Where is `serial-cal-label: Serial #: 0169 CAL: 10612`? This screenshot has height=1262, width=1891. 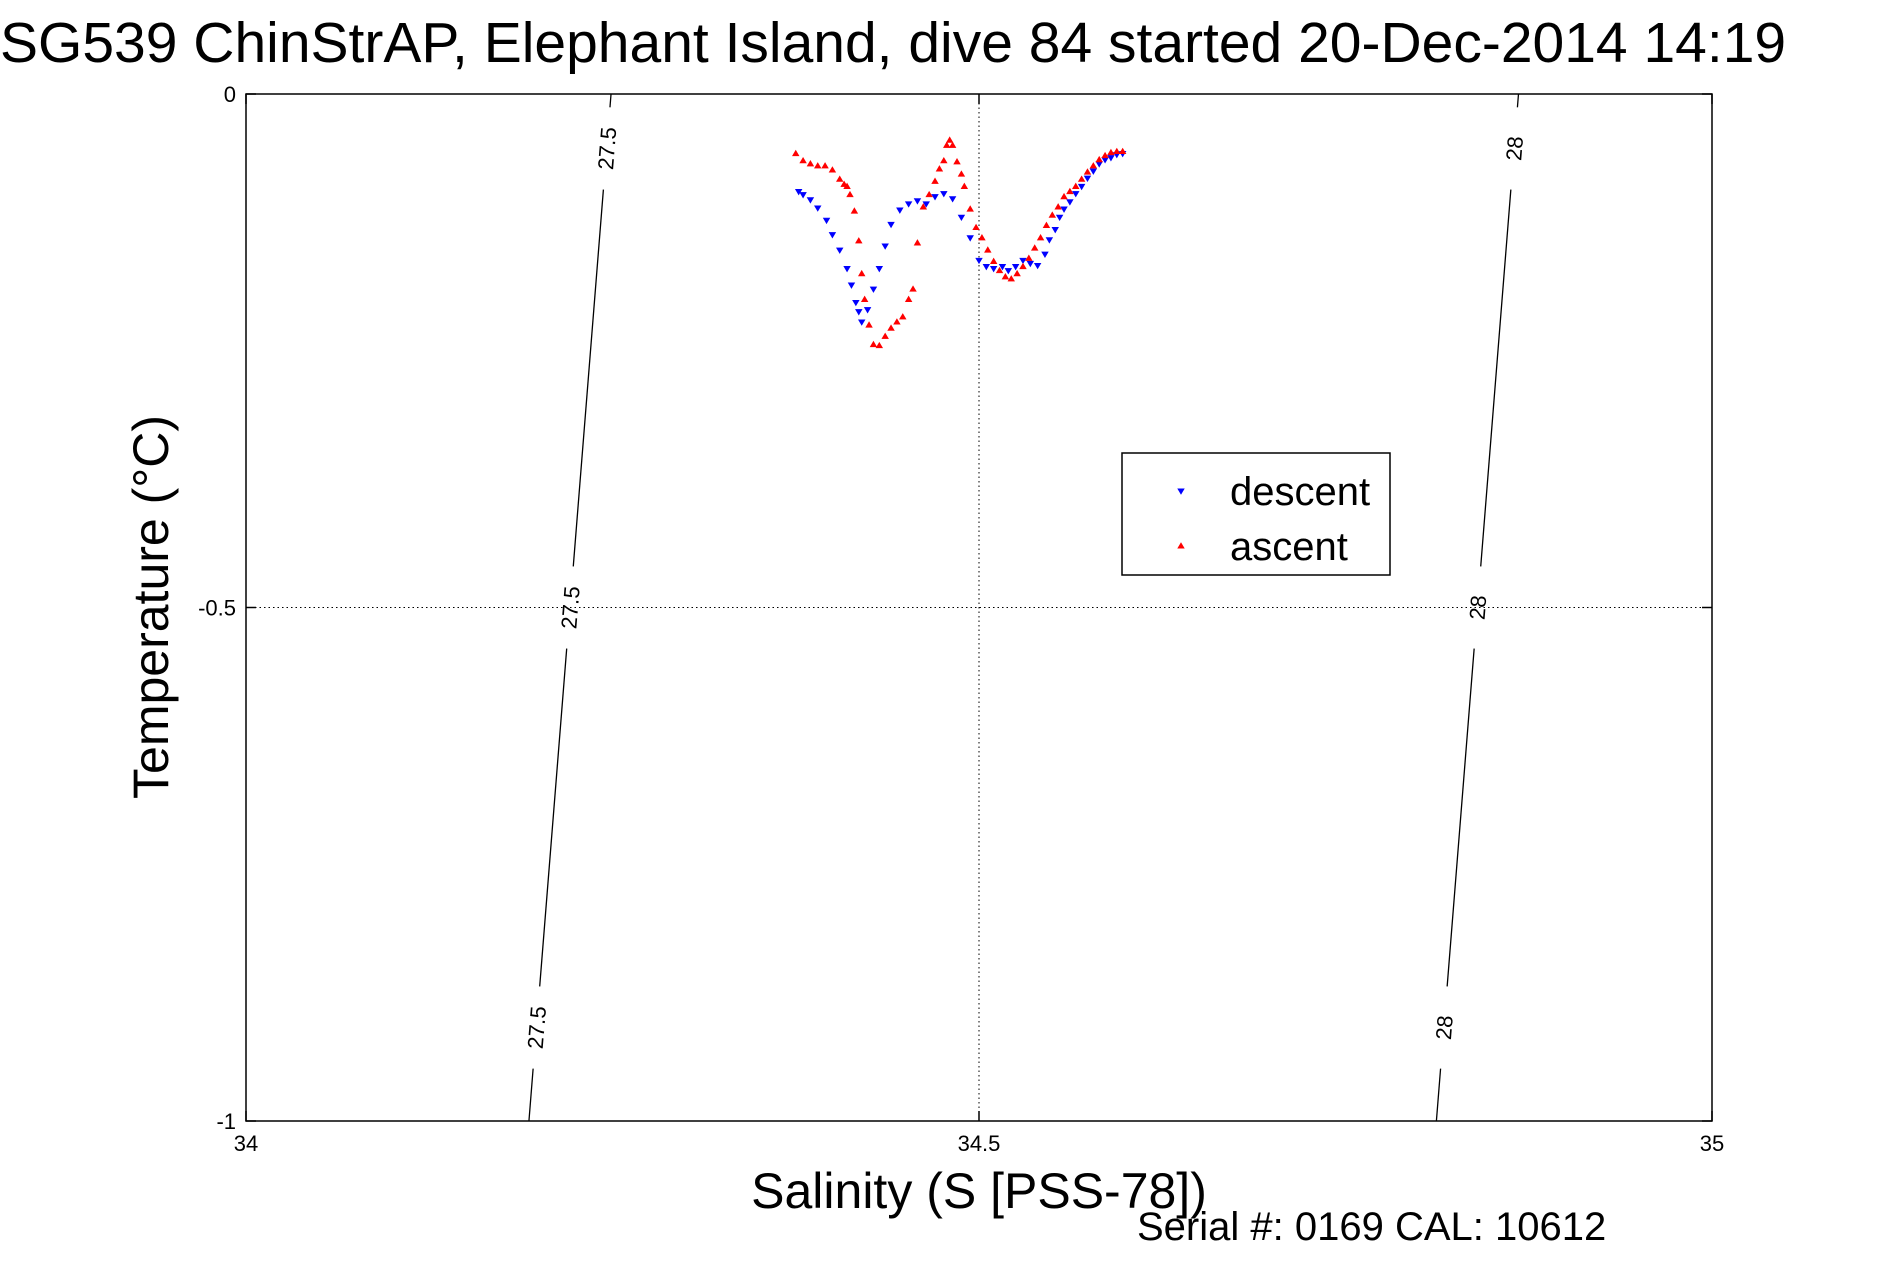
serial-cal-label: Serial #: 0169 CAL: 10612 is located at coordinates (1371, 1227).